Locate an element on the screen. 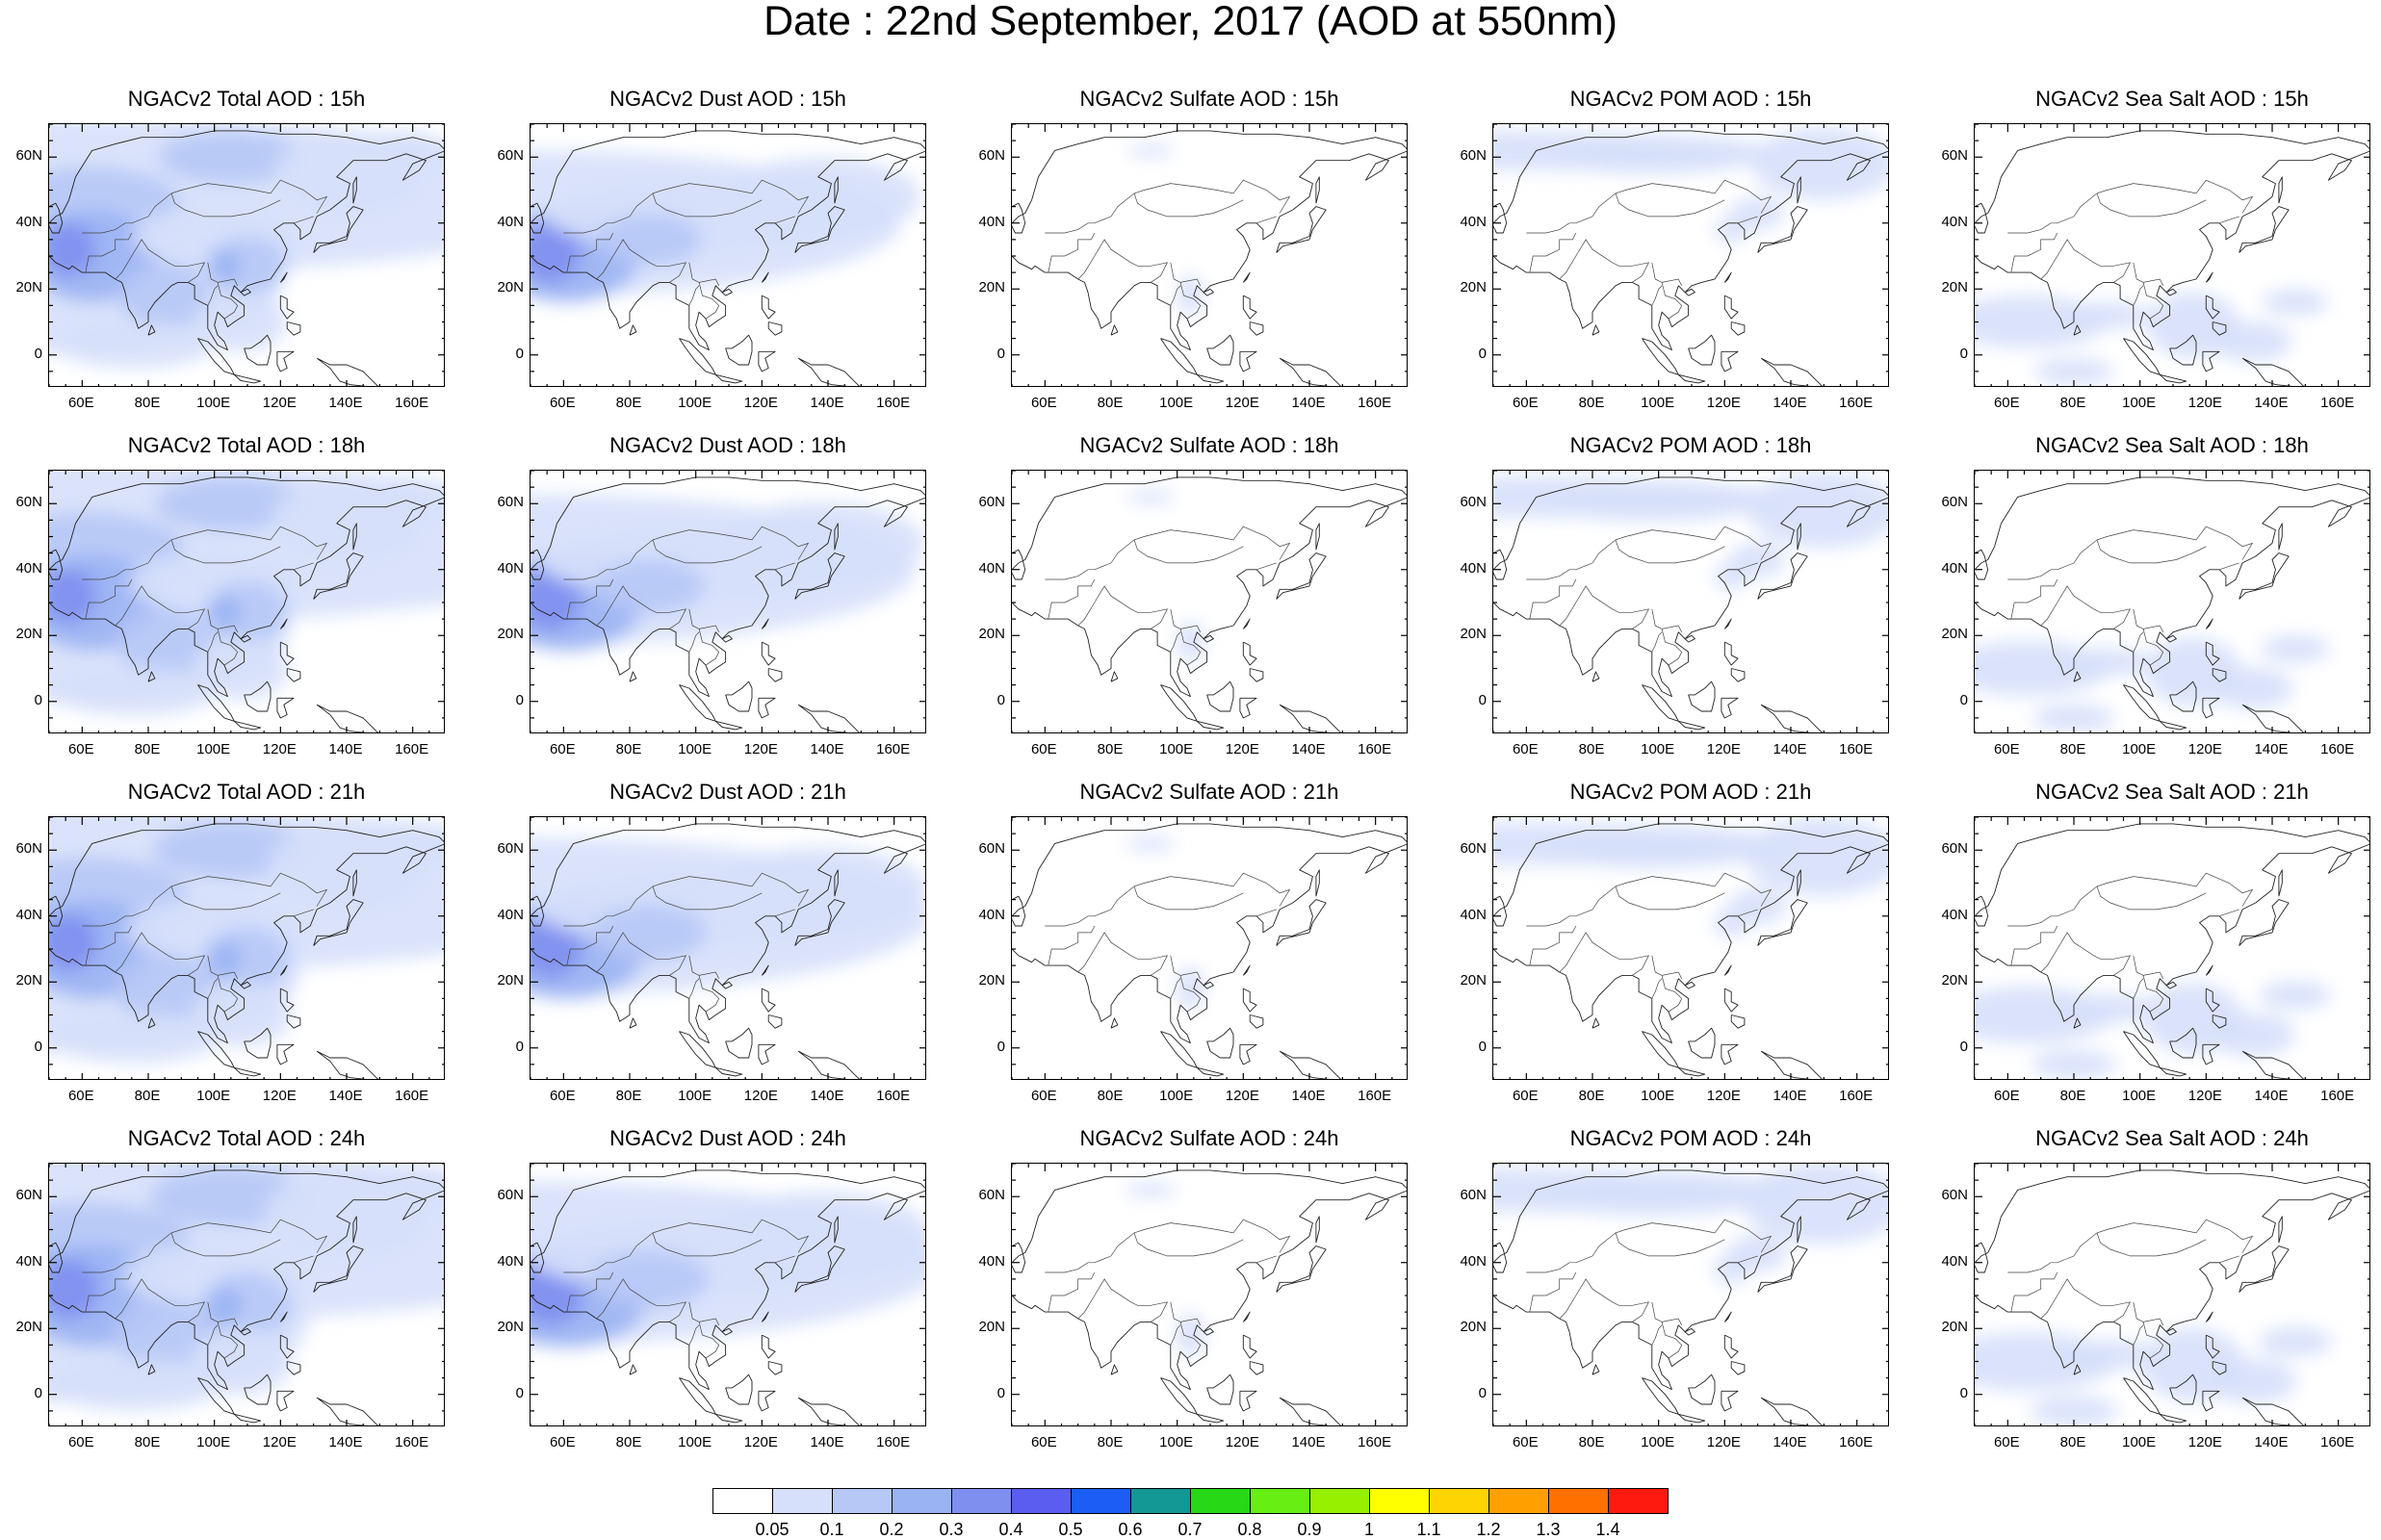 This screenshot has height=1540, width=2381. map-canvas-dust-21h is located at coordinates (728, 948).